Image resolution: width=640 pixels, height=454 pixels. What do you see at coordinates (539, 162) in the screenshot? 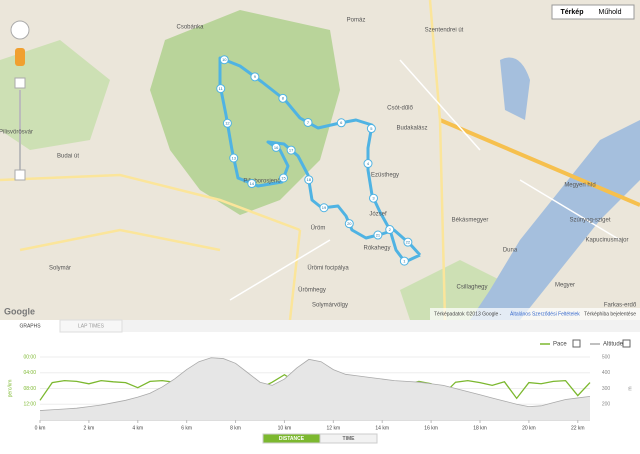
I see `highway` at bounding box center [539, 162].